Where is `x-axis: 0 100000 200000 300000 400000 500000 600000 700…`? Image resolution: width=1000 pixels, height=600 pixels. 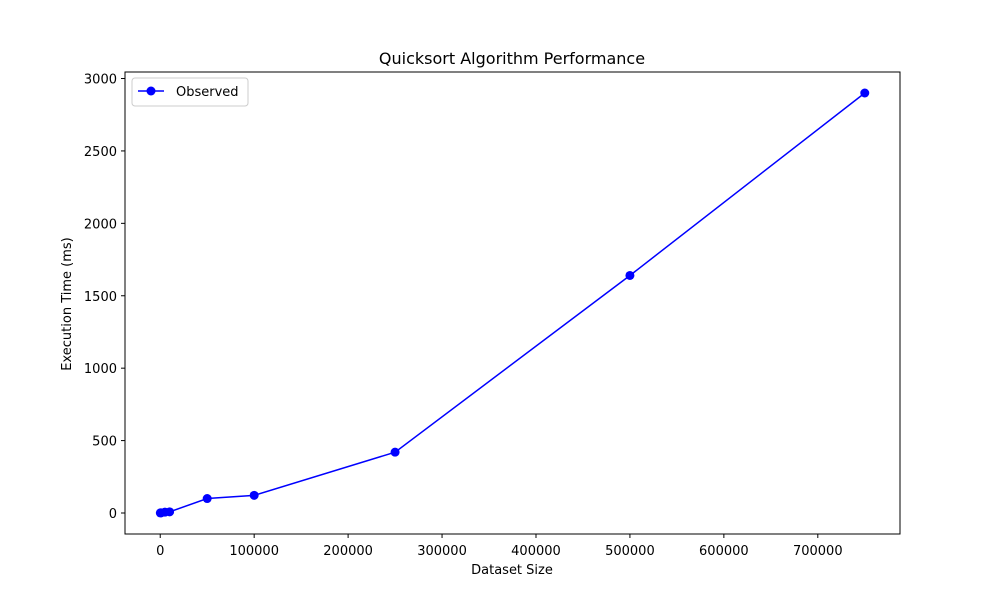 x-axis: 0 100000 200000 300000 400000 500000 600000 700… is located at coordinates (499, 546).